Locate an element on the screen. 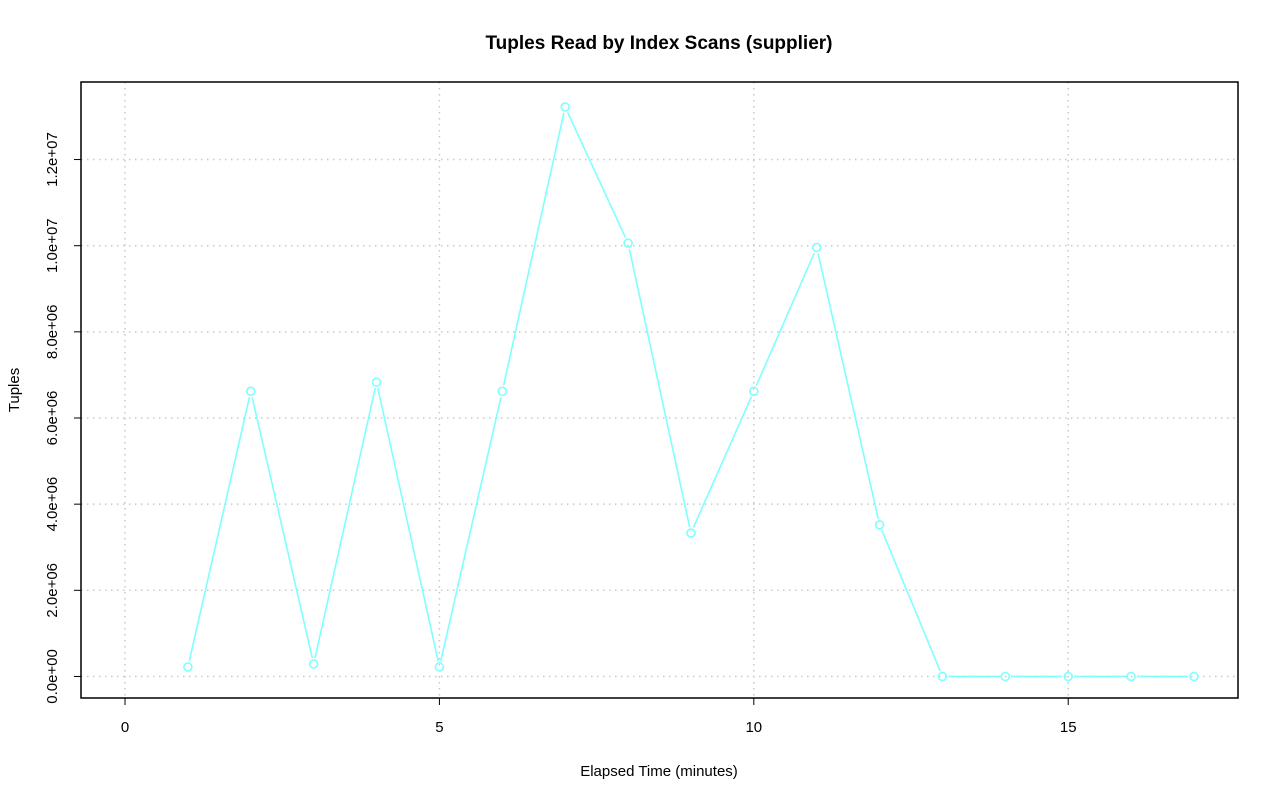 This screenshot has width=1280, height=801. chart-title: Tuples Read by Index Scans (supplier) is located at coordinates (658, 43).